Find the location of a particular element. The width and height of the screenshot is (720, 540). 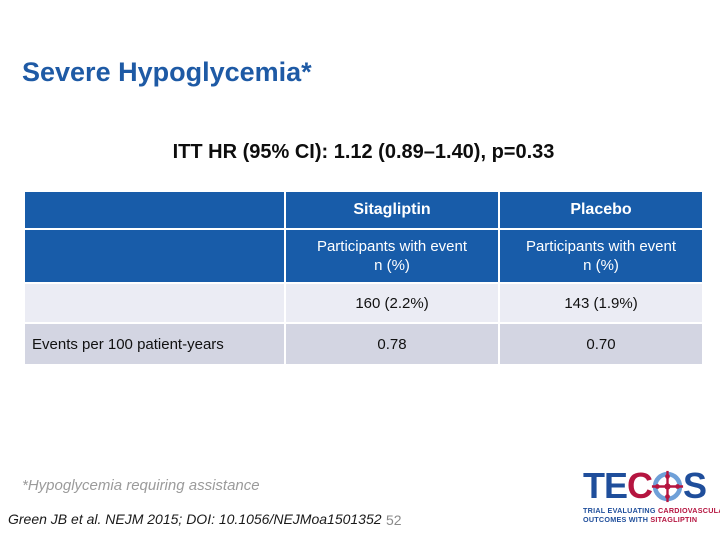

tagline2-red: SITAGLIPTIN is located at coordinates (674, 519).